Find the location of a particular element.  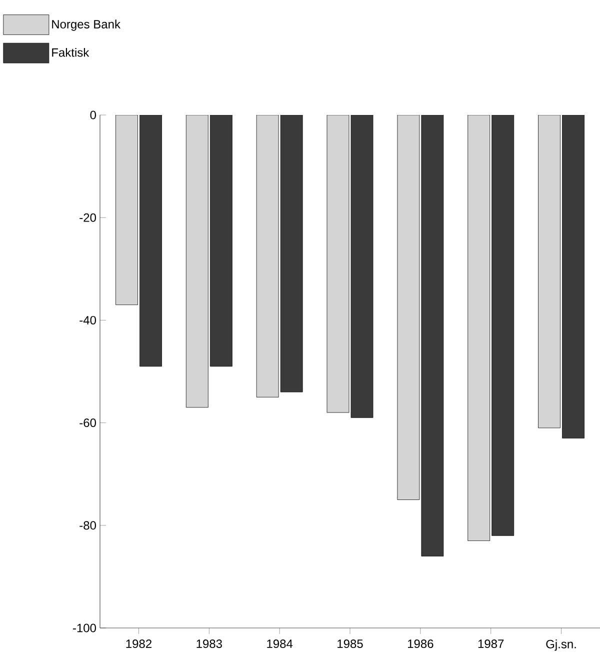

y-tick-label: 0 is located at coordinates (93, 115).